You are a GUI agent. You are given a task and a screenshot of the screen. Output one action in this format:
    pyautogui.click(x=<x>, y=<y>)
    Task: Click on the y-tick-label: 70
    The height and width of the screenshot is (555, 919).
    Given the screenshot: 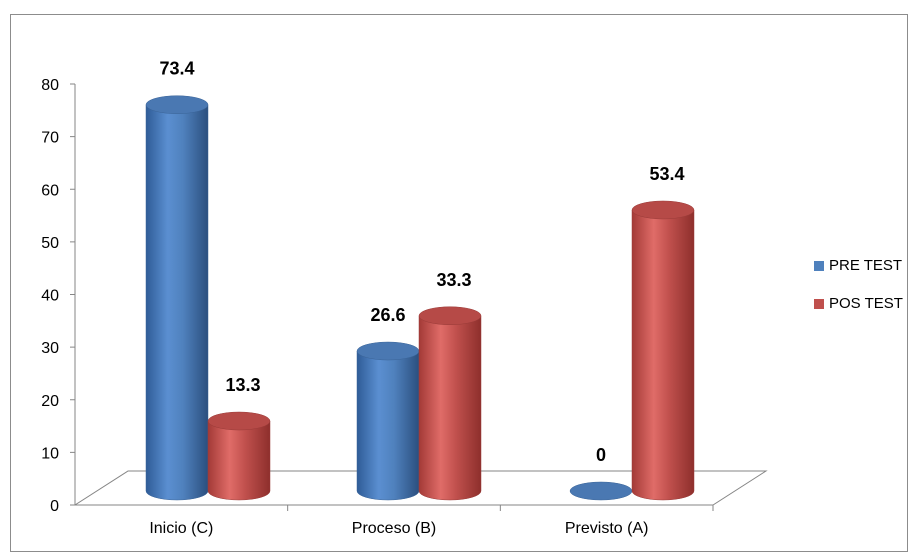 What is the action you would take?
    pyautogui.click(x=50, y=138)
    